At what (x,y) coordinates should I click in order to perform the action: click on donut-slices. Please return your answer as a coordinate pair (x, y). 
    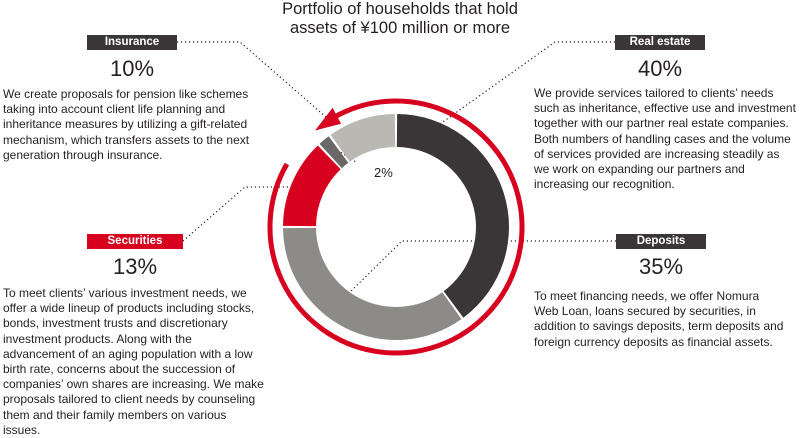
    Looking at the image, I should click on (396, 227).